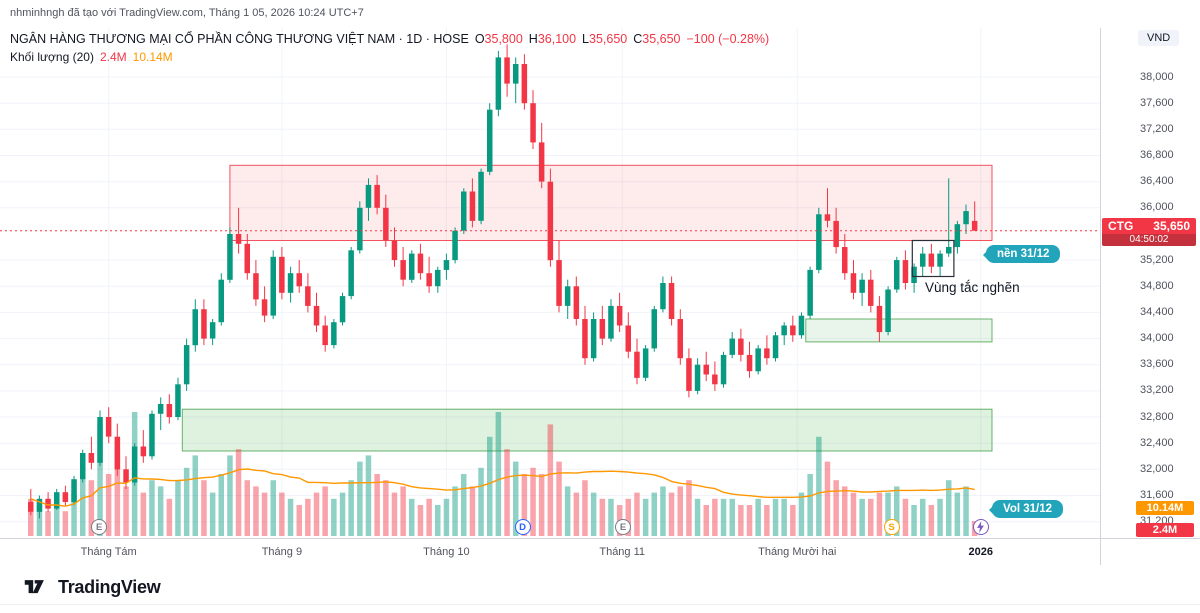 The width and height of the screenshot is (1200, 613). I want to click on ohlc-high-key: H, so click(533, 39).